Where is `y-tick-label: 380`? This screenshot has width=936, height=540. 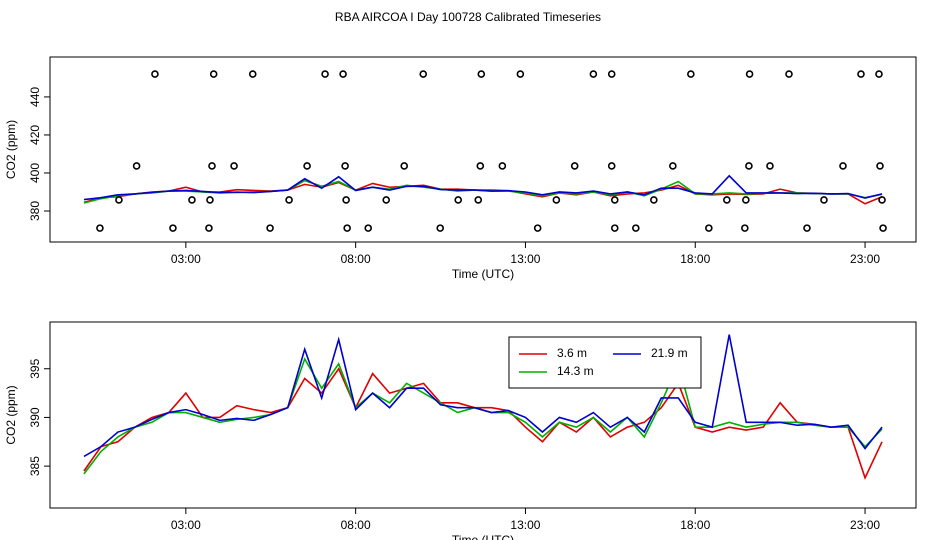 y-tick-label: 380 is located at coordinates (35, 211).